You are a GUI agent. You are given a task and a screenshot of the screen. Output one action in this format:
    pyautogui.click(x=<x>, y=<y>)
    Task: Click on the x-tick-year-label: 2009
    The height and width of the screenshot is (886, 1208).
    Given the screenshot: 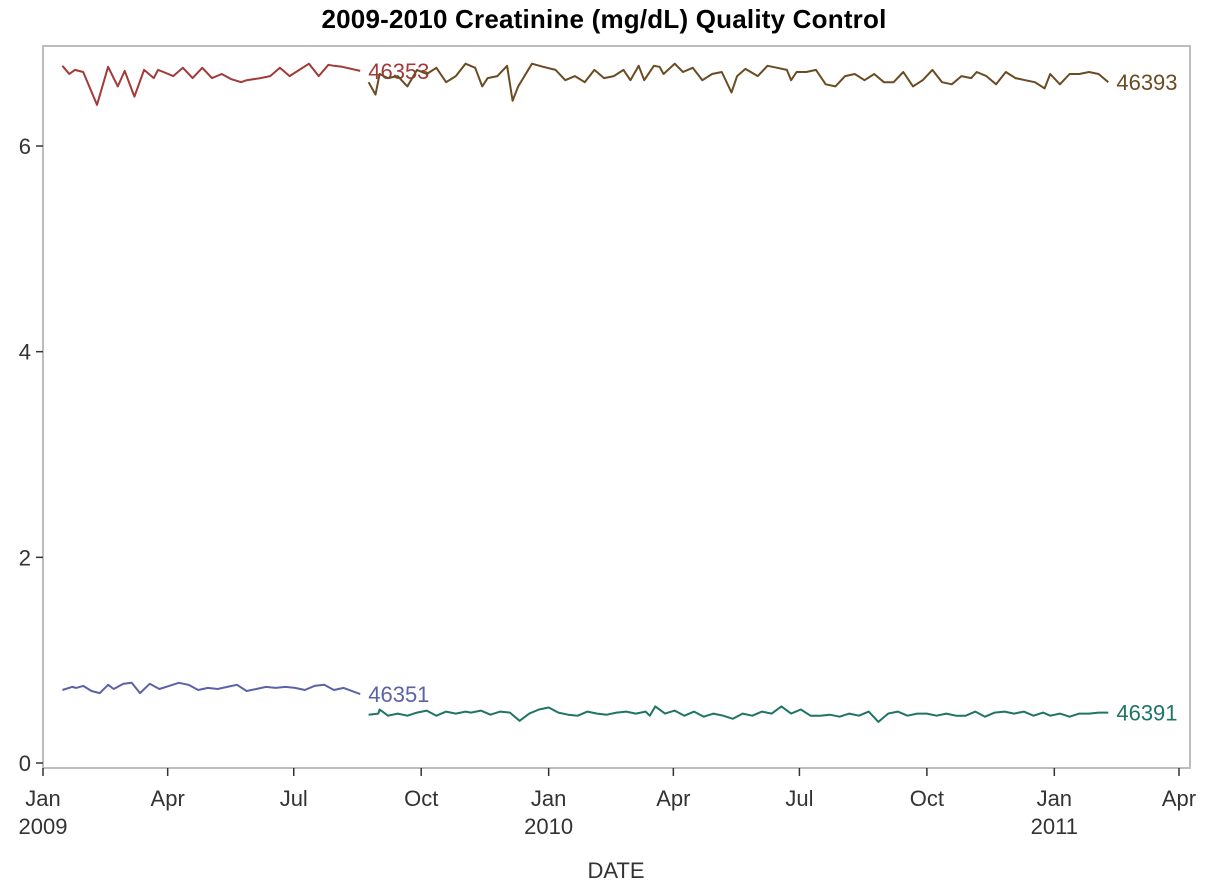 What is the action you would take?
    pyautogui.click(x=43, y=826)
    